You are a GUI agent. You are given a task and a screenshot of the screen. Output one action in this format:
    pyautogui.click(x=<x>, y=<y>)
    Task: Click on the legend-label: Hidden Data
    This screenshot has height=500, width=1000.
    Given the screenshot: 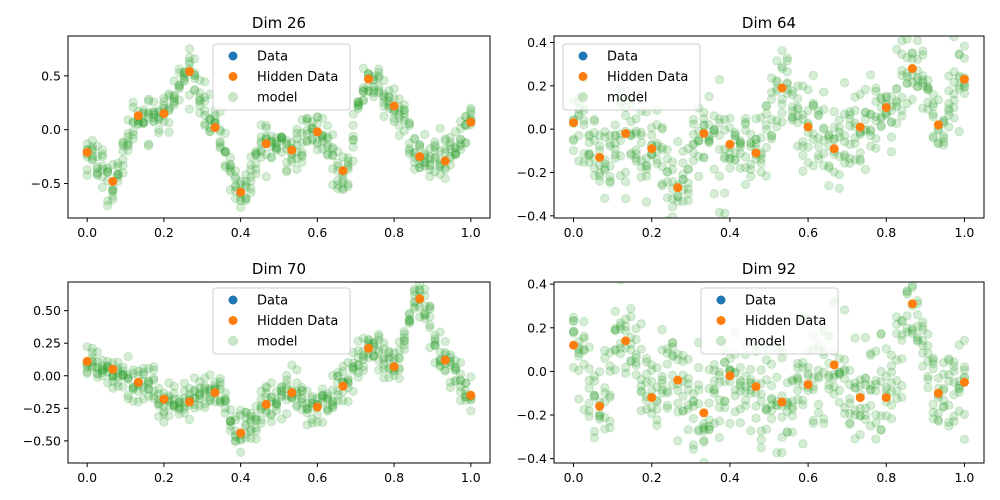 What is the action you would take?
    pyautogui.click(x=297, y=321)
    